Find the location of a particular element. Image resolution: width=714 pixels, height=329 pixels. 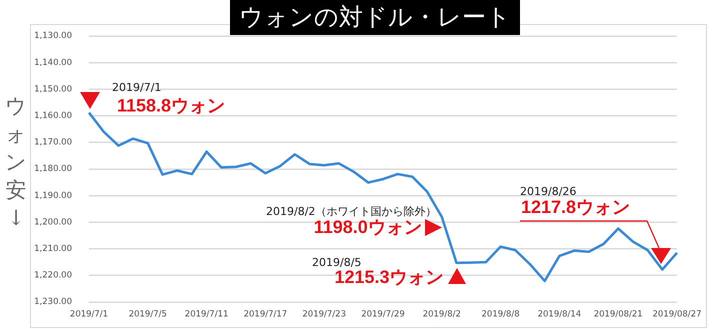

y-tick-label: 1,200.00 is located at coordinates (53, 222).